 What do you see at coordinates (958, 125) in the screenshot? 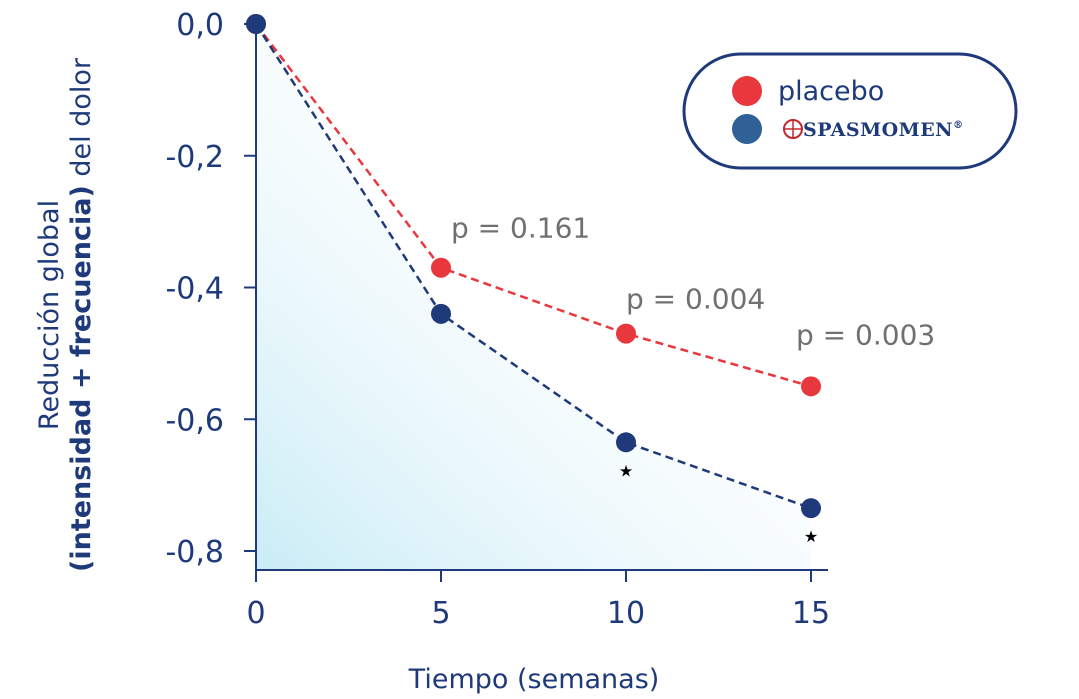
I see `registered-mark: ®` at bounding box center [958, 125].